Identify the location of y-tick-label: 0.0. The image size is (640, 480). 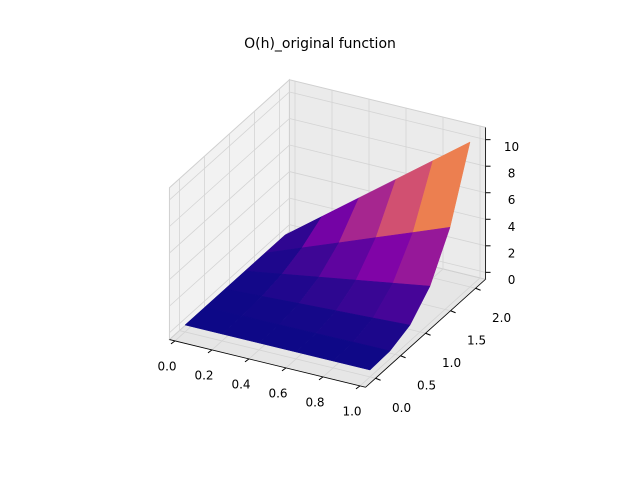
(401, 408).